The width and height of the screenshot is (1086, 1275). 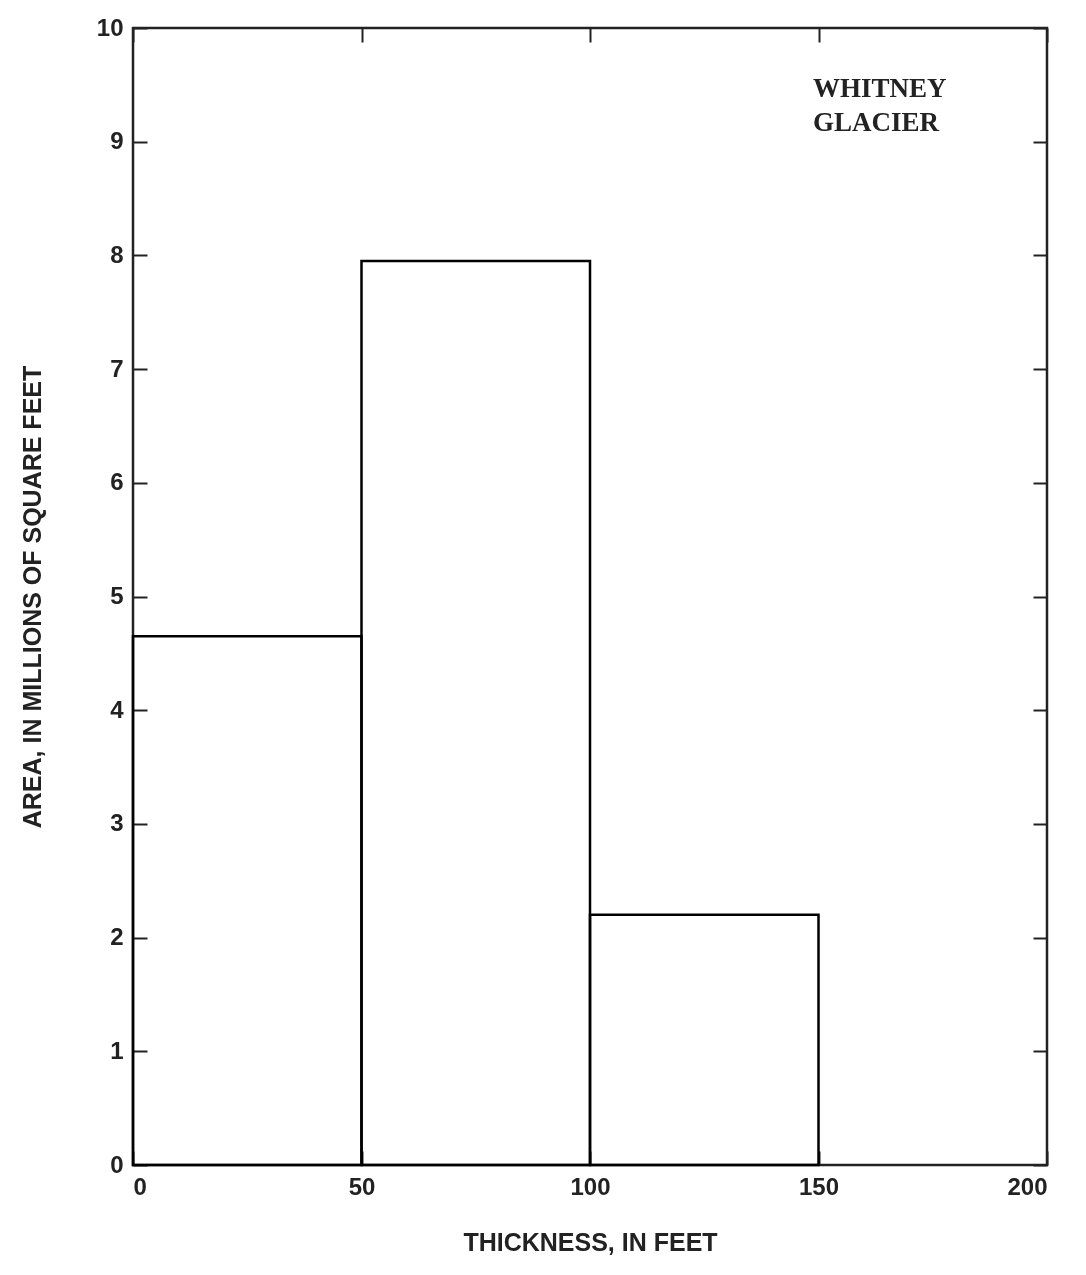 What do you see at coordinates (1027, 1186) in the screenshot?
I see `x-tick-label: 200` at bounding box center [1027, 1186].